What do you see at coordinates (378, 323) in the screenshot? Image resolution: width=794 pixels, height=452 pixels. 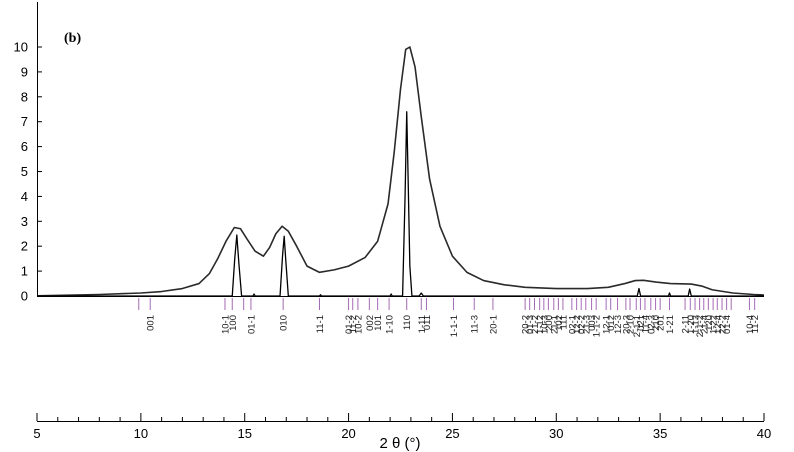 I see `reflection-label-12: 101` at bounding box center [378, 323].